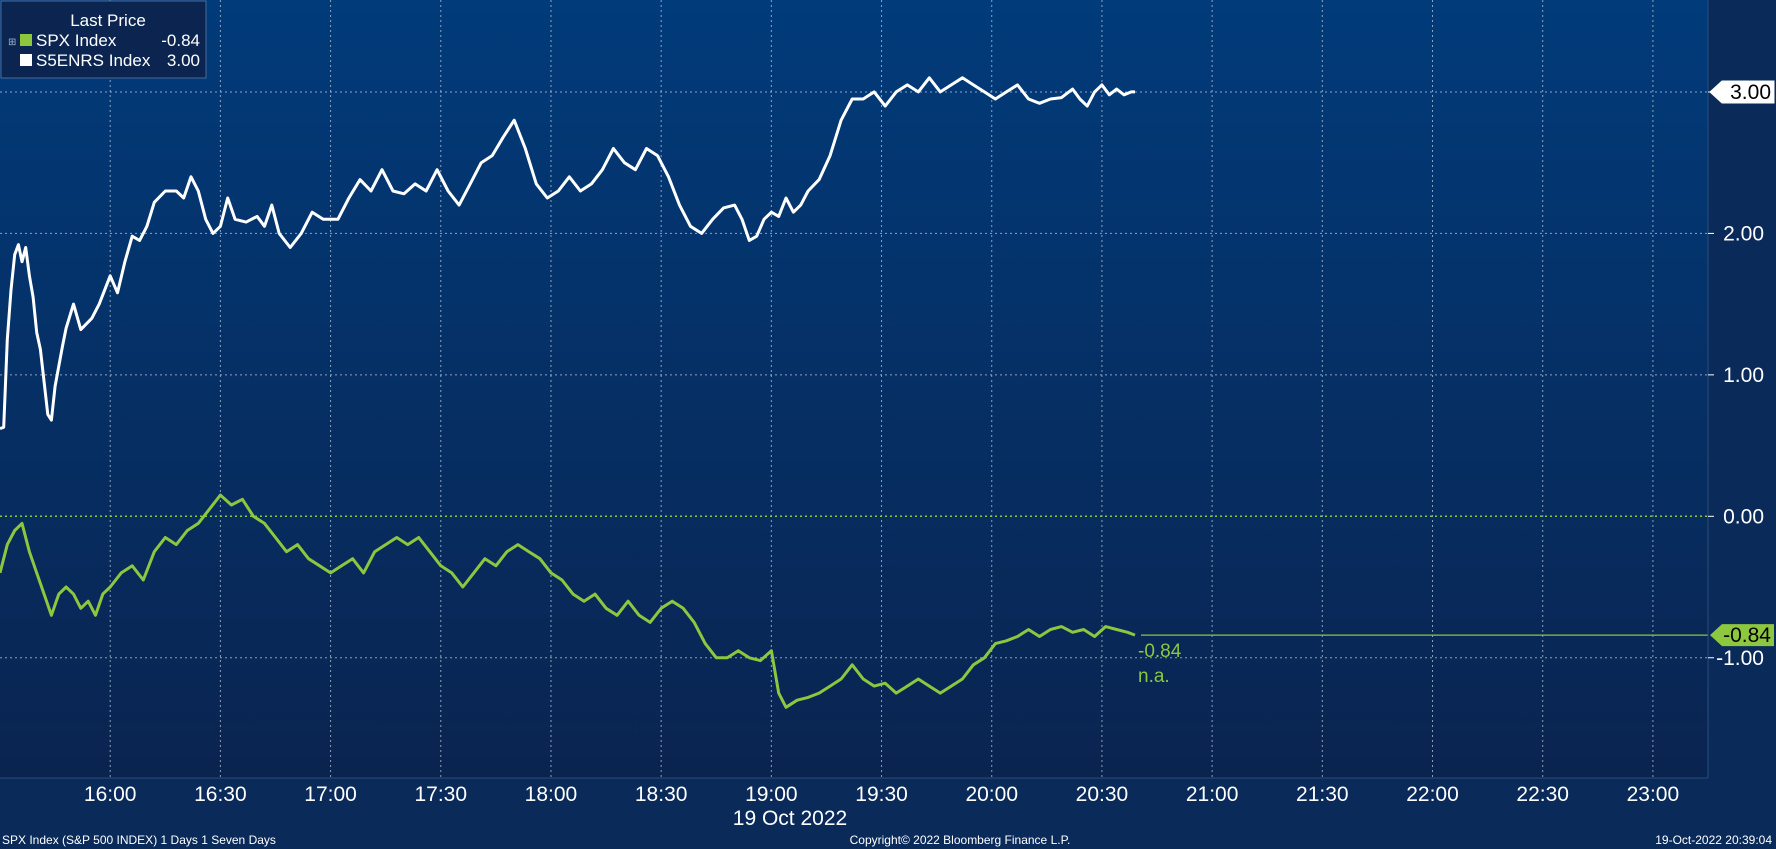  I want to click on x-tick-label: 21:00, so click(1212, 794).